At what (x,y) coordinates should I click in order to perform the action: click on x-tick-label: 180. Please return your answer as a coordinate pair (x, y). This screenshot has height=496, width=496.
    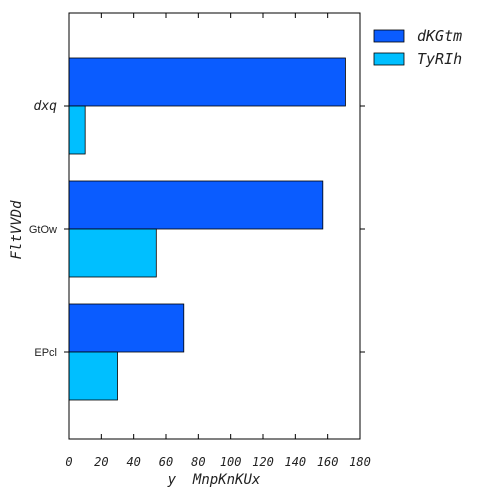
    Looking at the image, I should click on (360, 462).